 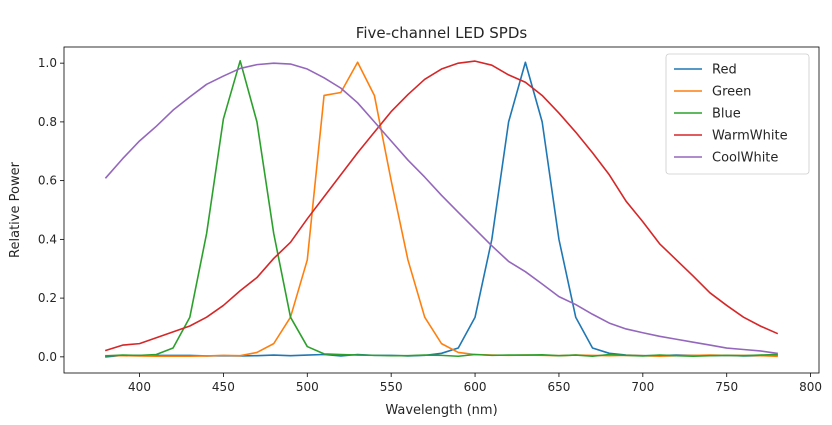 What do you see at coordinates (47, 63) in the screenshot?
I see `y-tick-label: 1.0` at bounding box center [47, 63].